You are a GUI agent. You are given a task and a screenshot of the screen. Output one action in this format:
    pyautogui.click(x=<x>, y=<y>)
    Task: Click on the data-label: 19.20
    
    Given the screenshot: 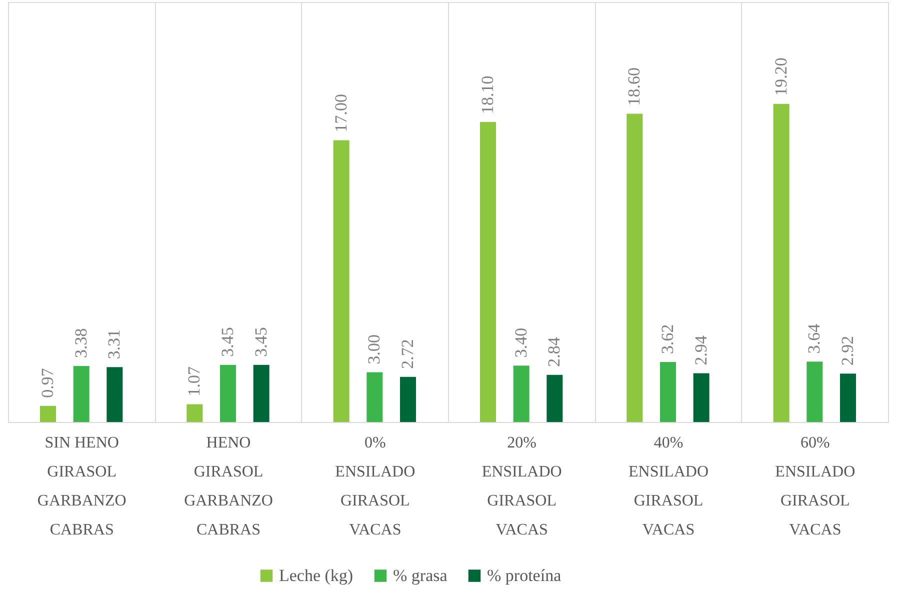 What is the action you would take?
    pyautogui.click(x=780, y=77)
    